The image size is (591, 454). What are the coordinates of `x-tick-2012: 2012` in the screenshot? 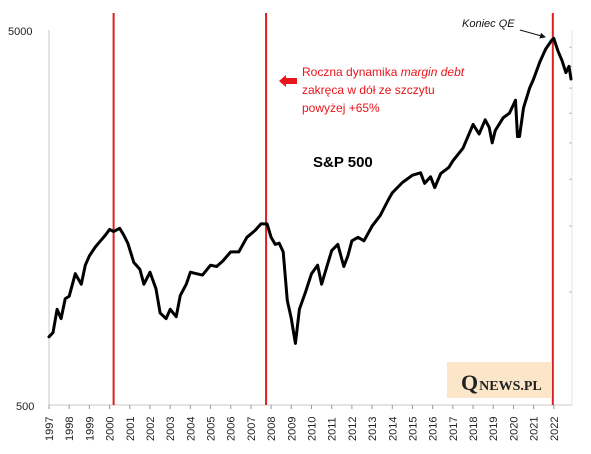 It's located at (353, 429).